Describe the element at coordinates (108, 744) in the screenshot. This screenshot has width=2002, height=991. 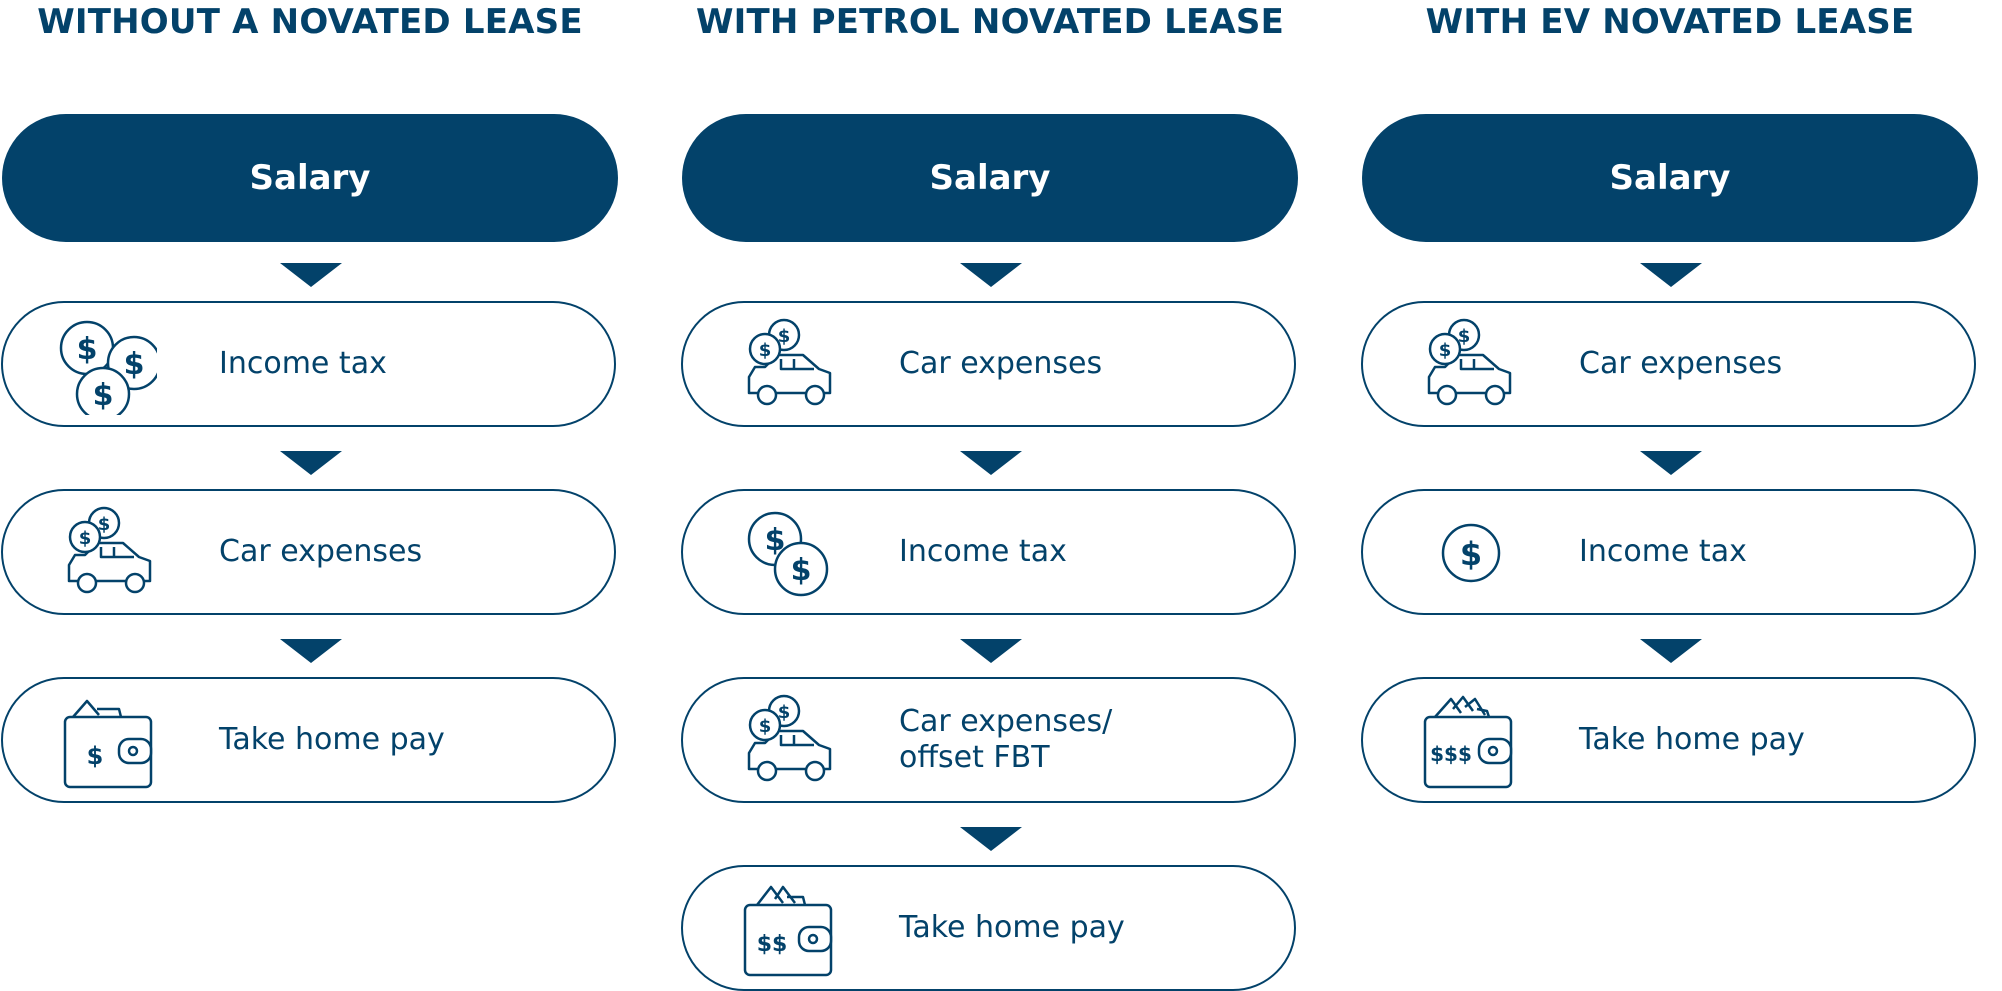
I see `wallet-one-dollar-icon: $` at that location.